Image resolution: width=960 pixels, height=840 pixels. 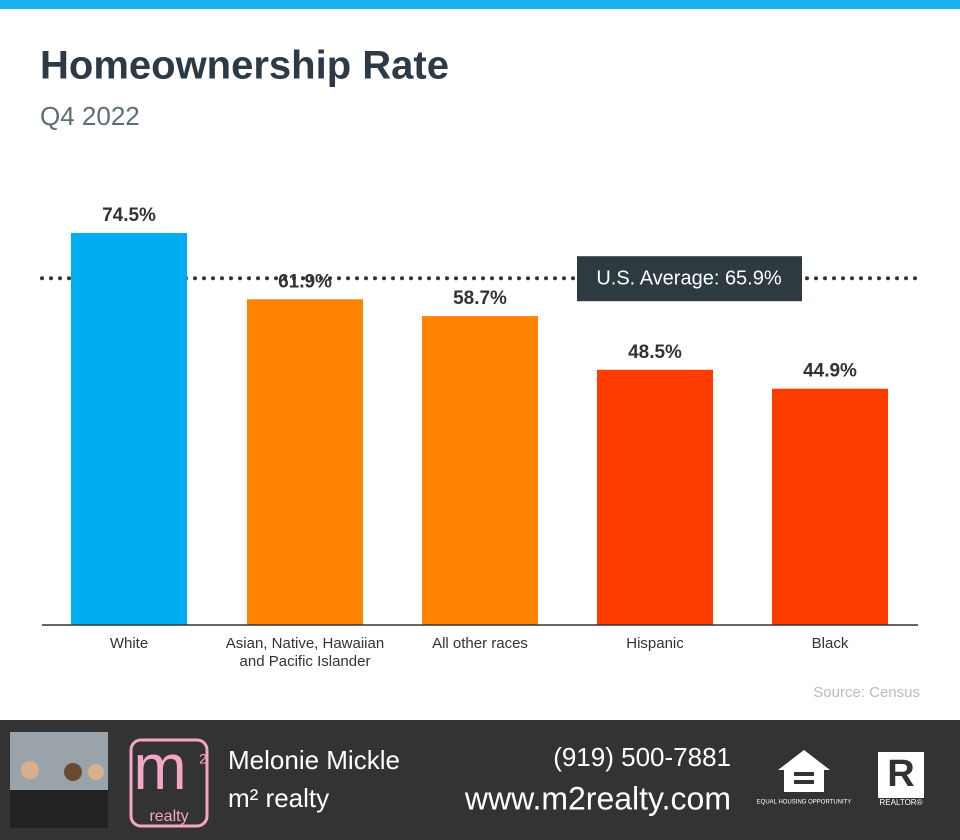 I want to click on value-label: 44.9%, so click(x=830, y=371).